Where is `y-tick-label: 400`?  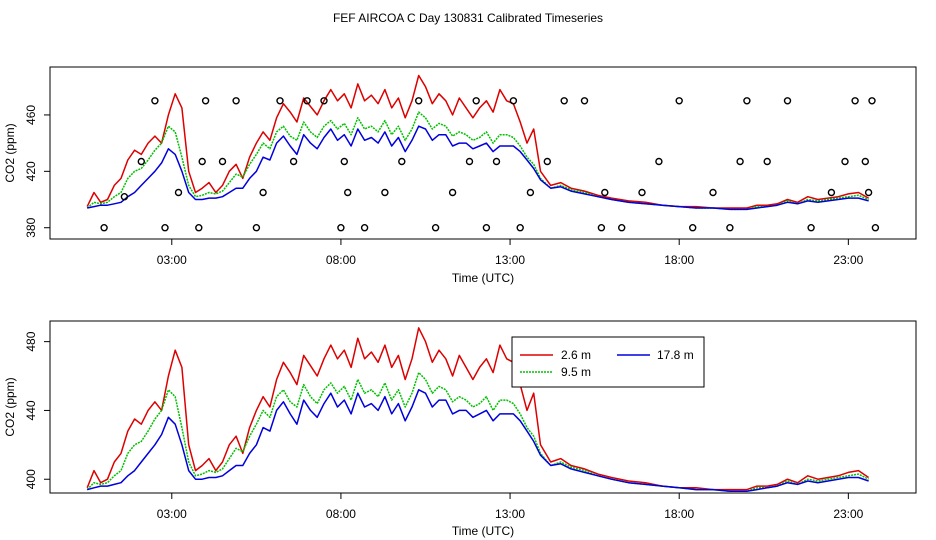
y-tick-label: 400 is located at coordinates (31, 479).